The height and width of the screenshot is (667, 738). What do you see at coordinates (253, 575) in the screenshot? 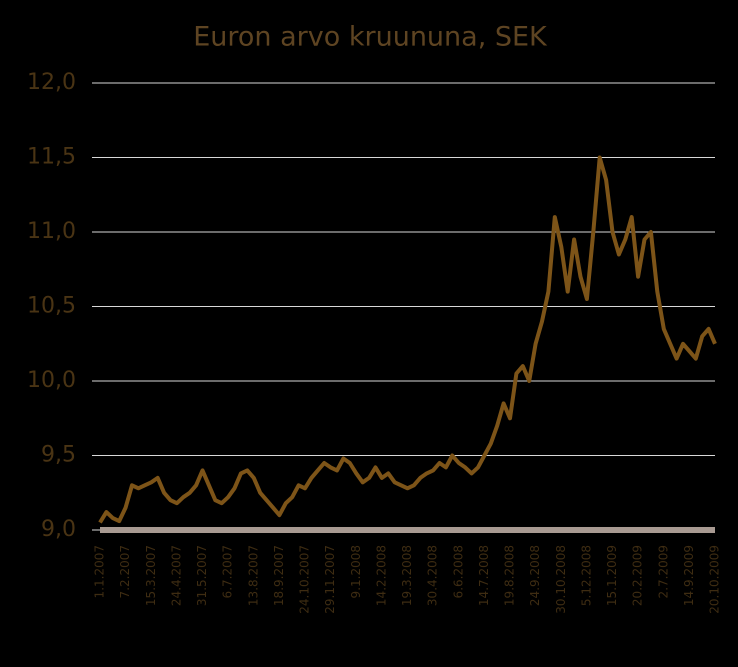
I see `x-tick-label: 13.8.2007` at bounding box center [253, 575].